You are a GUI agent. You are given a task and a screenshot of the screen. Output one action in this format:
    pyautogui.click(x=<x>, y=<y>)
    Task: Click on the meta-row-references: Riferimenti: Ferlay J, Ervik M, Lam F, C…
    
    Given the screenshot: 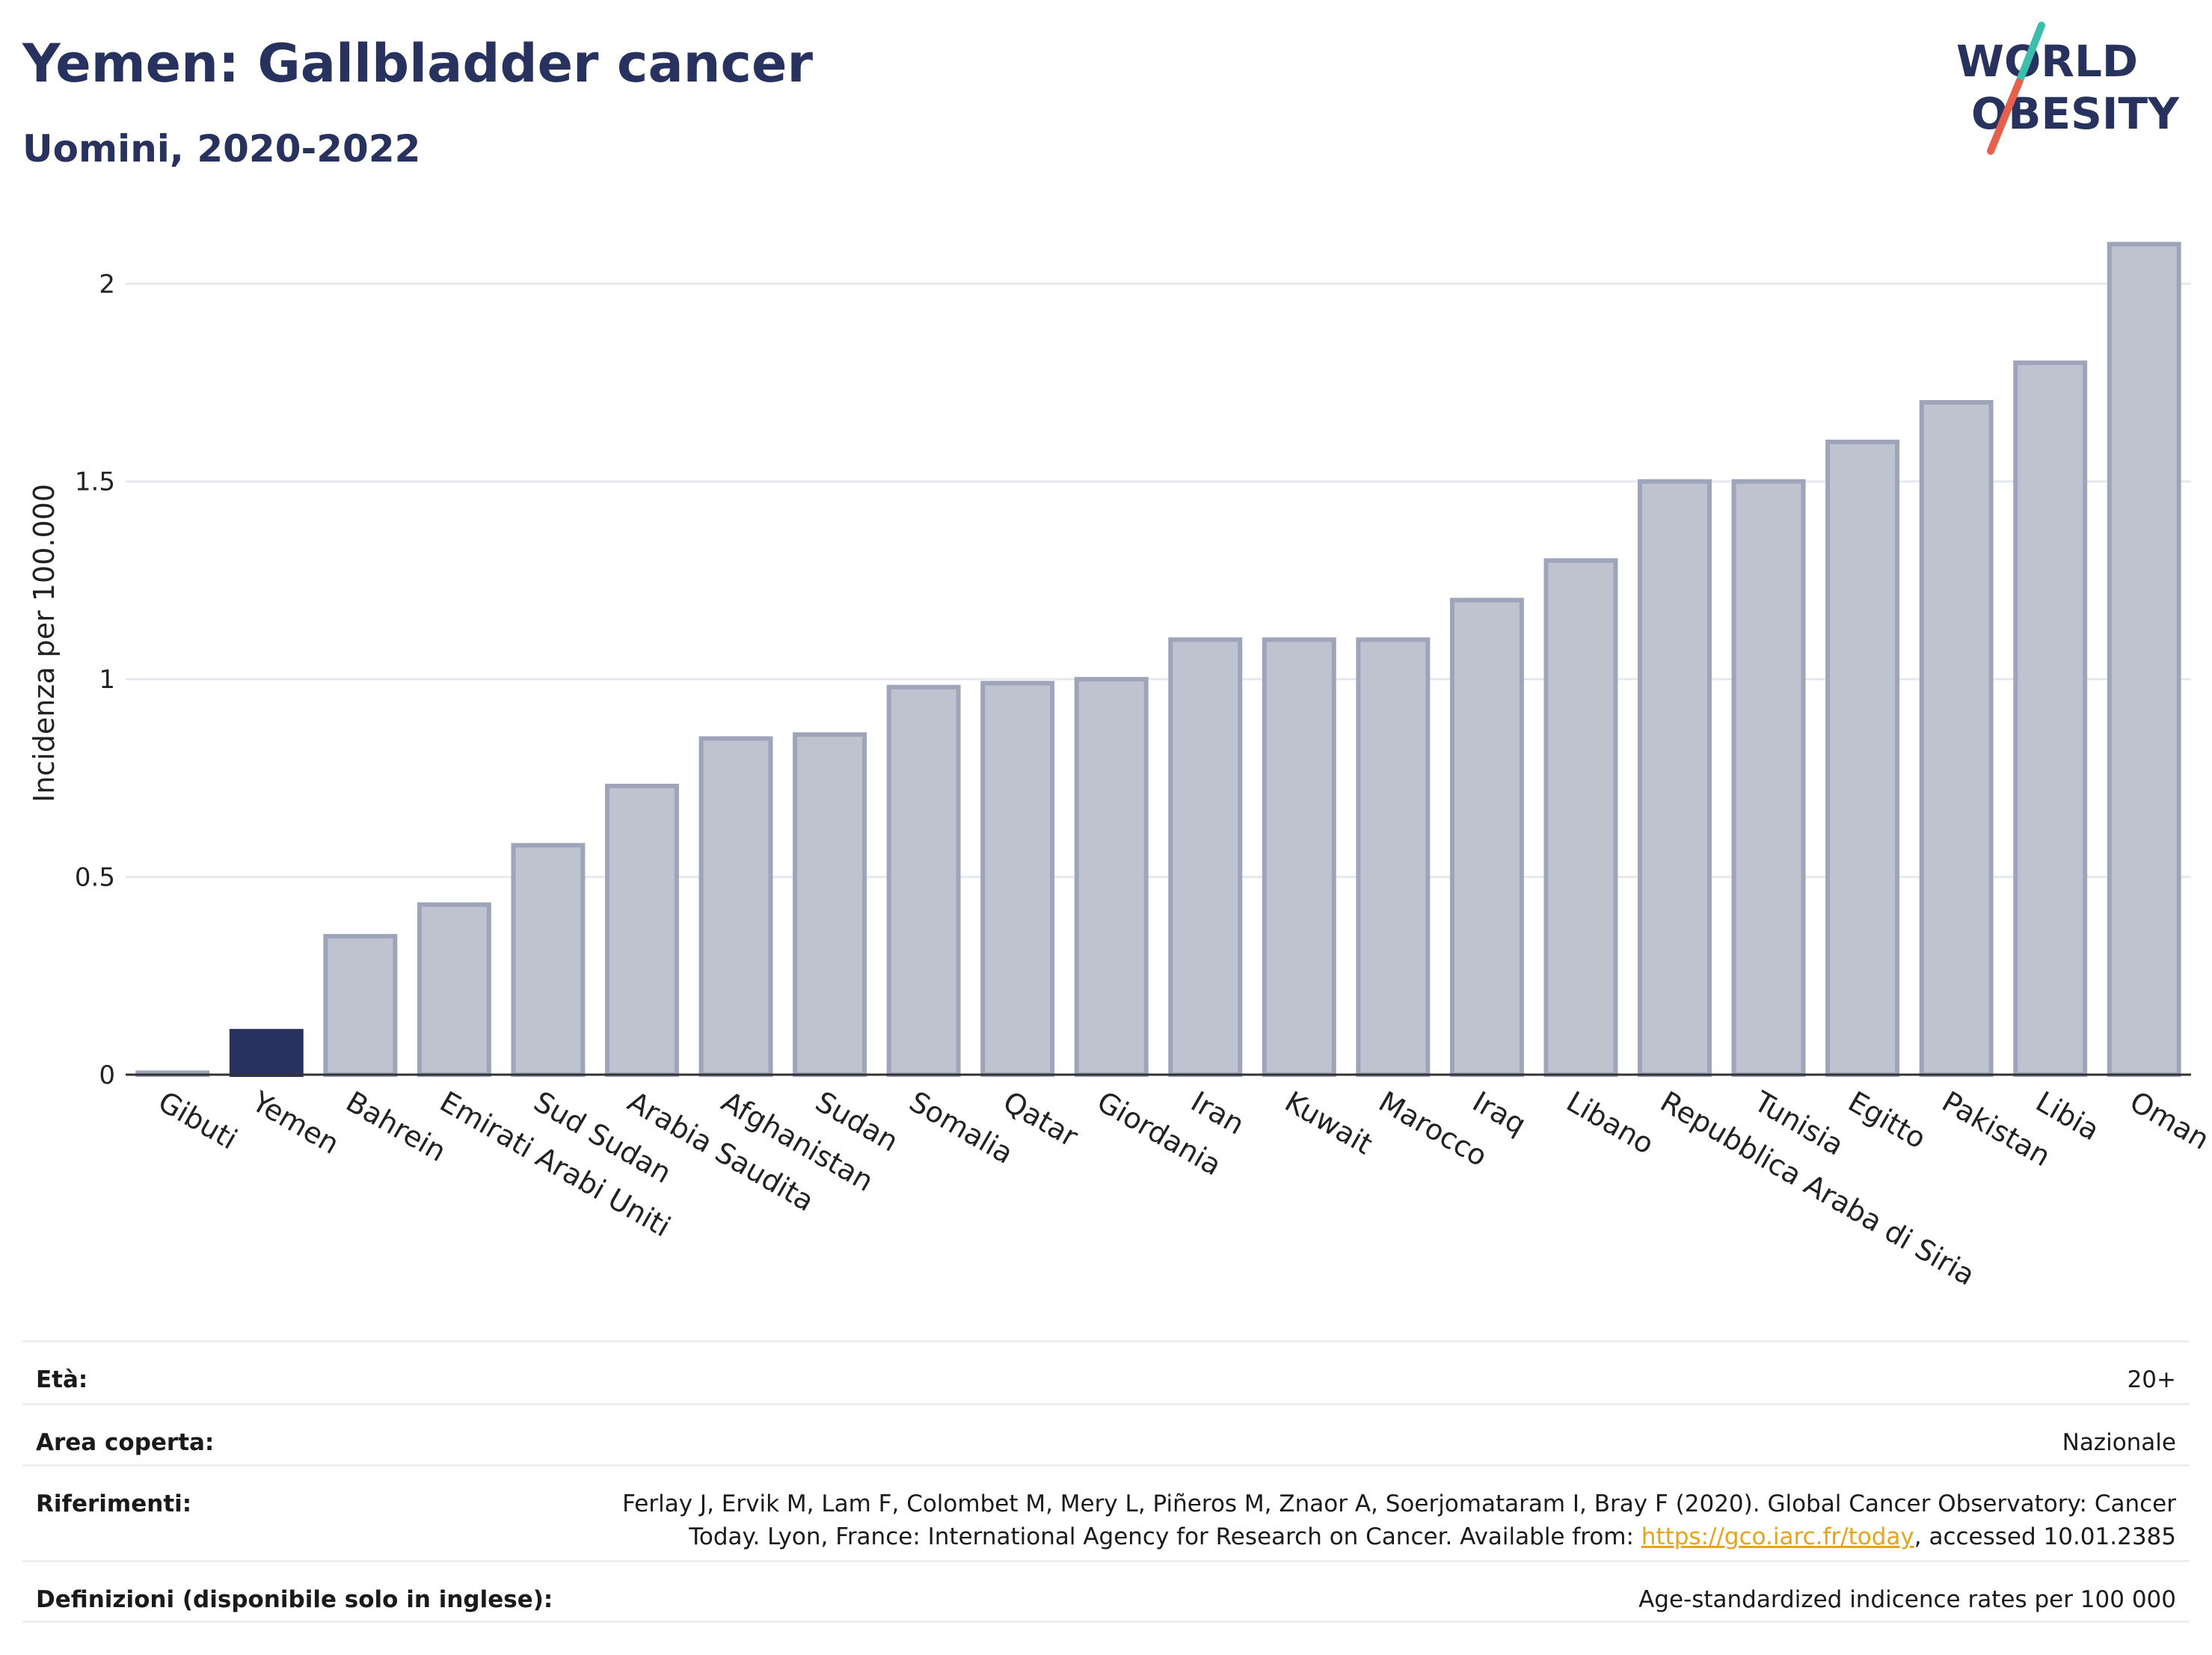 What is the action you would take?
    pyautogui.click(x=1106, y=1512)
    